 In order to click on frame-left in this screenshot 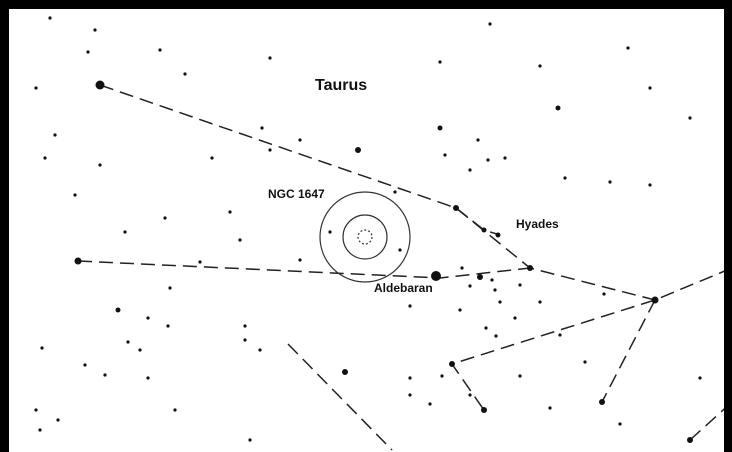, I will do `click(4, 226)`.